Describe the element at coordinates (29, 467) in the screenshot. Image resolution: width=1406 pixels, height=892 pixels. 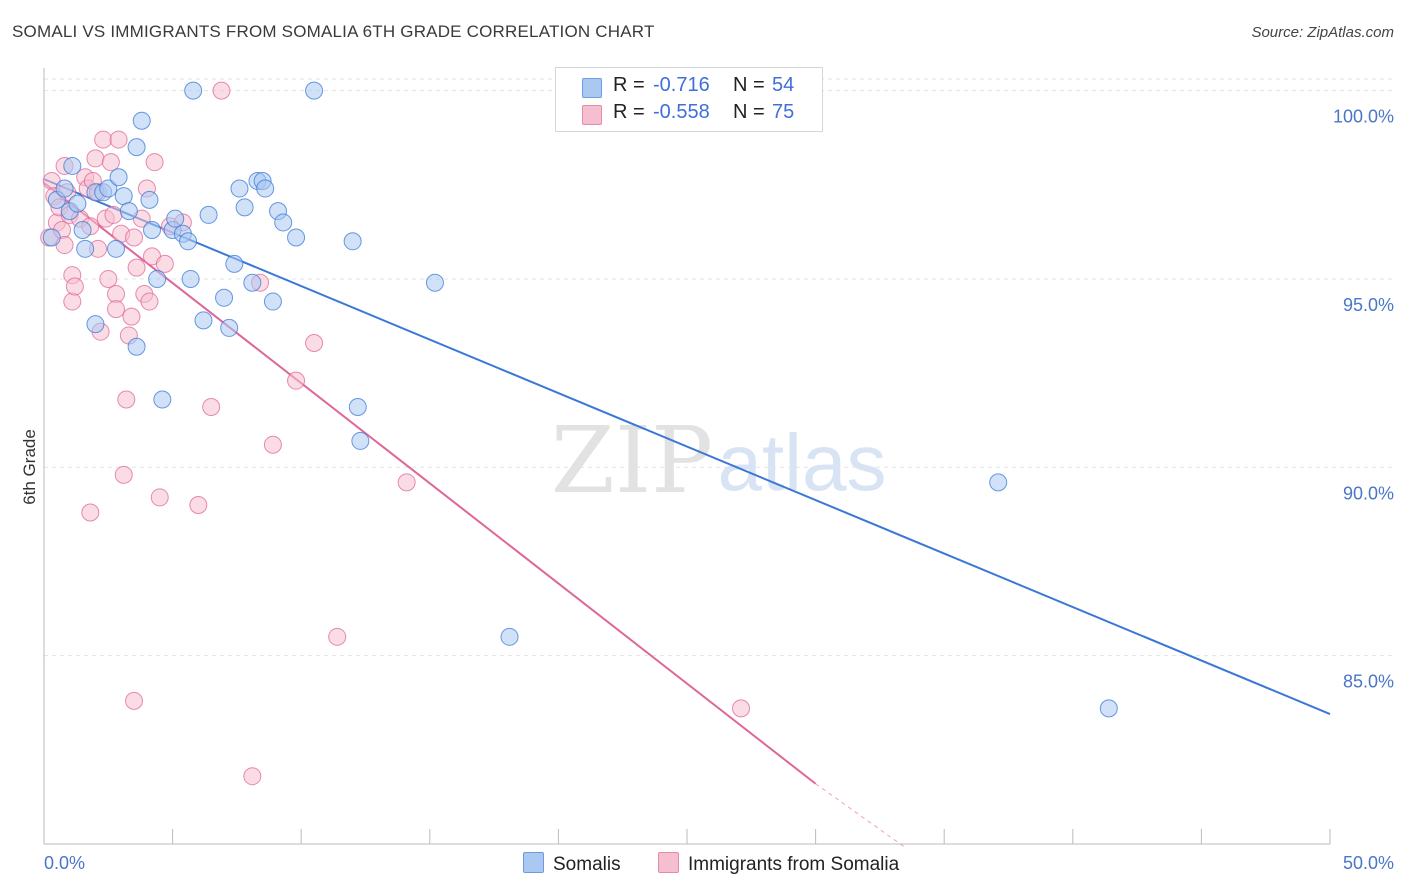
I see `y-axis-title: 6th Grade` at that location.